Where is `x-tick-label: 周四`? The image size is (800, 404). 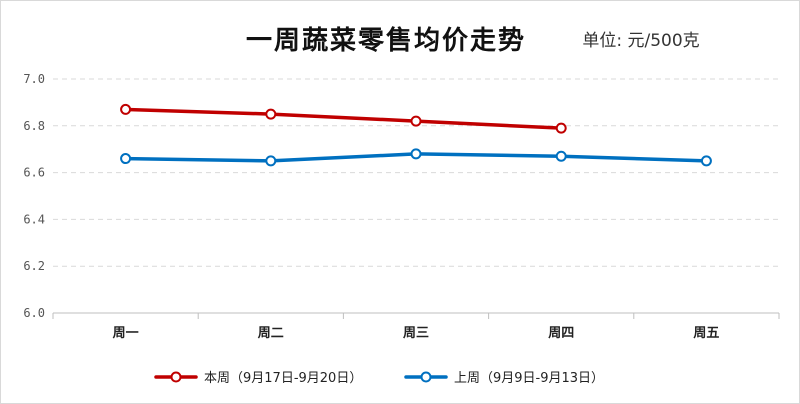
x-tick-label: 周四 is located at coordinates (561, 333).